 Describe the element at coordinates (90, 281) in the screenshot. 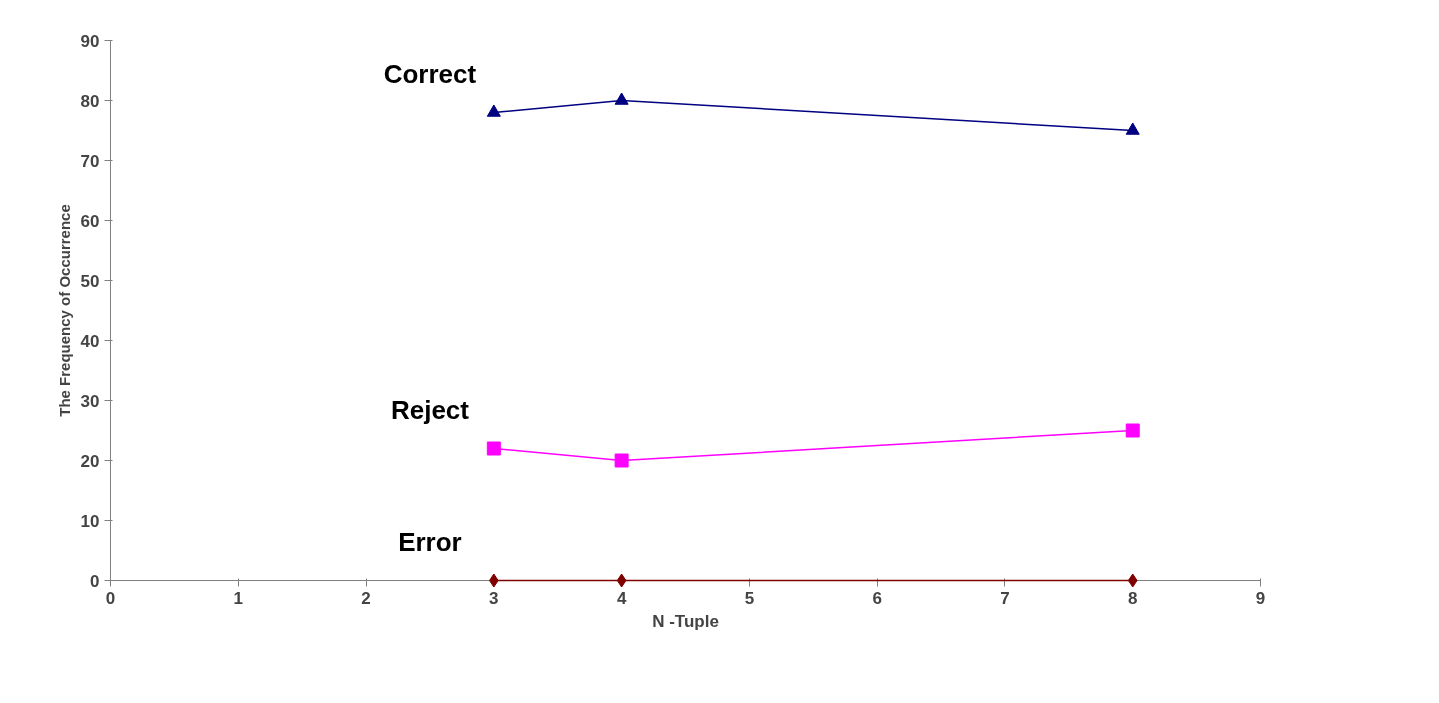

I see `y-tick-label: 50` at that location.